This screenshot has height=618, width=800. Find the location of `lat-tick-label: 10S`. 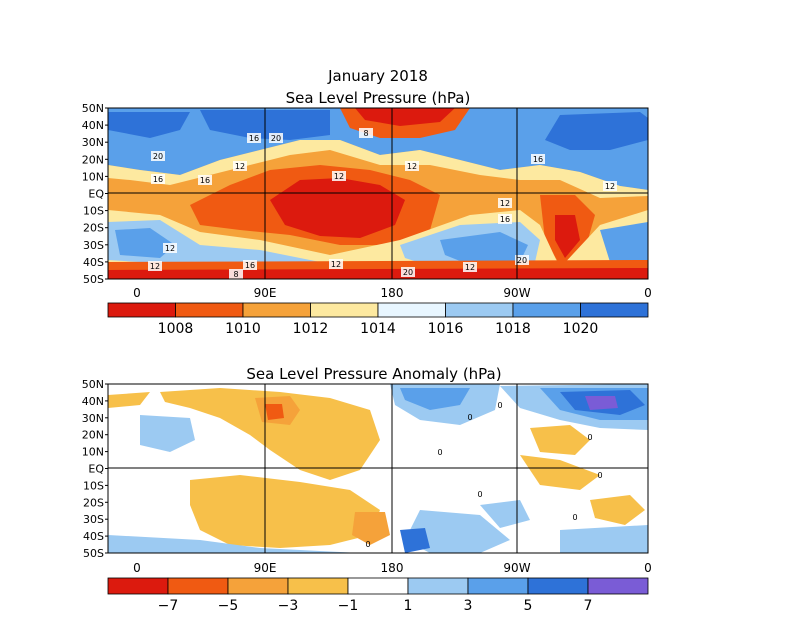

lat-tick-label: 10S is located at coordinates (93, 211).